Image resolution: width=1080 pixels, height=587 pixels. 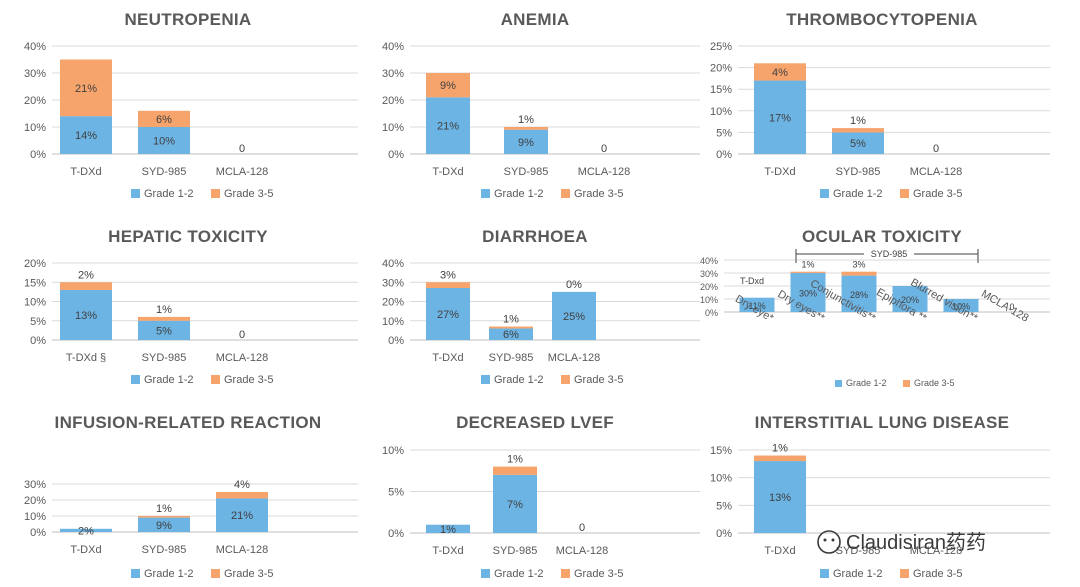 I want to click on data-label: 6%, so click(x=164, y=120).